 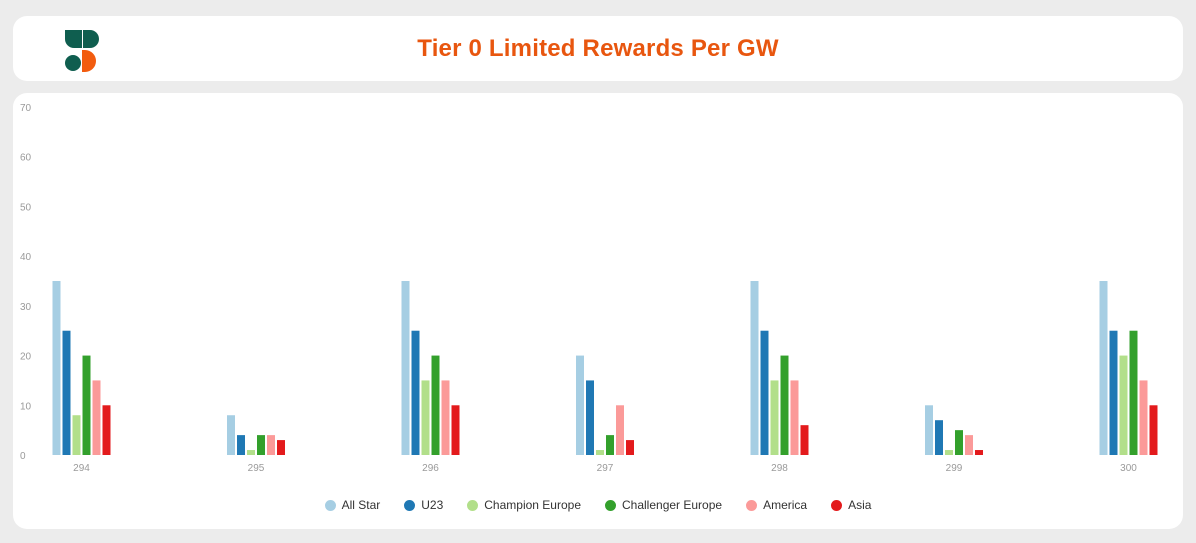 What do you see at coordinates (271, 445) in the screenshot?
I see `bar-295-america` at bounding box center [271, 445].